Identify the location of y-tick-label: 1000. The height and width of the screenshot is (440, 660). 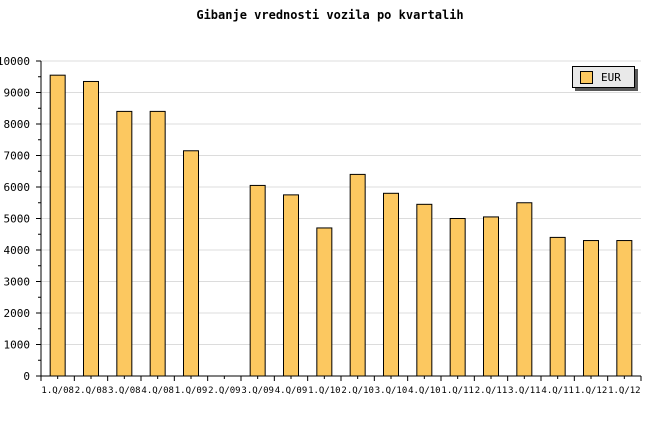
(17, 345).